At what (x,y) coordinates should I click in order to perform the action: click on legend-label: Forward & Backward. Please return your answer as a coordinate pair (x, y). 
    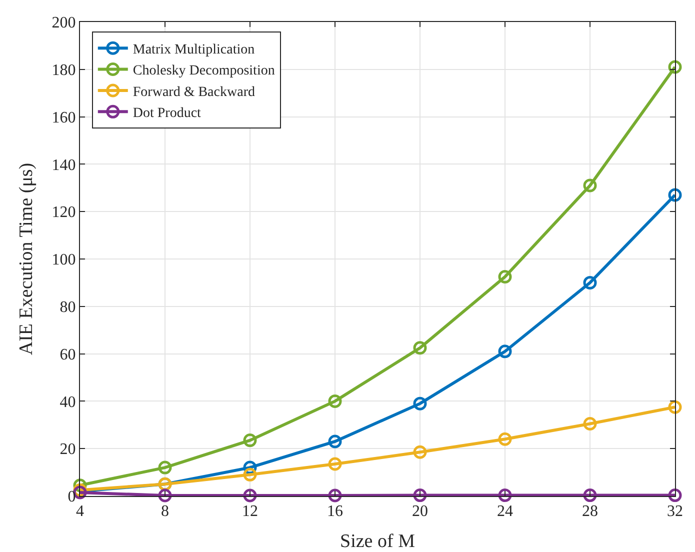
    Looking at the image, I should click on (193, 92).